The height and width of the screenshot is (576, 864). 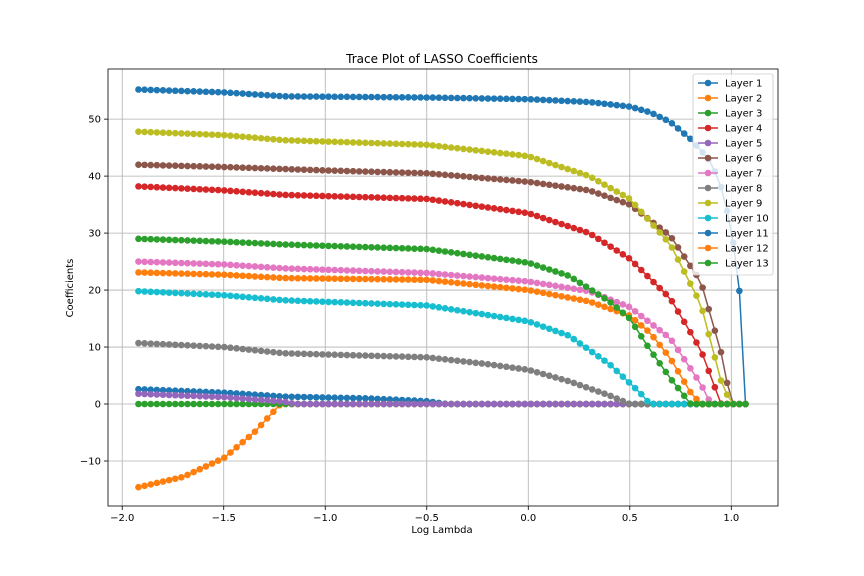 What do you see at coordinates (730, 129) in the screenshot?
I see `legend-item: Layer 4` at bounding box center [730, 129].